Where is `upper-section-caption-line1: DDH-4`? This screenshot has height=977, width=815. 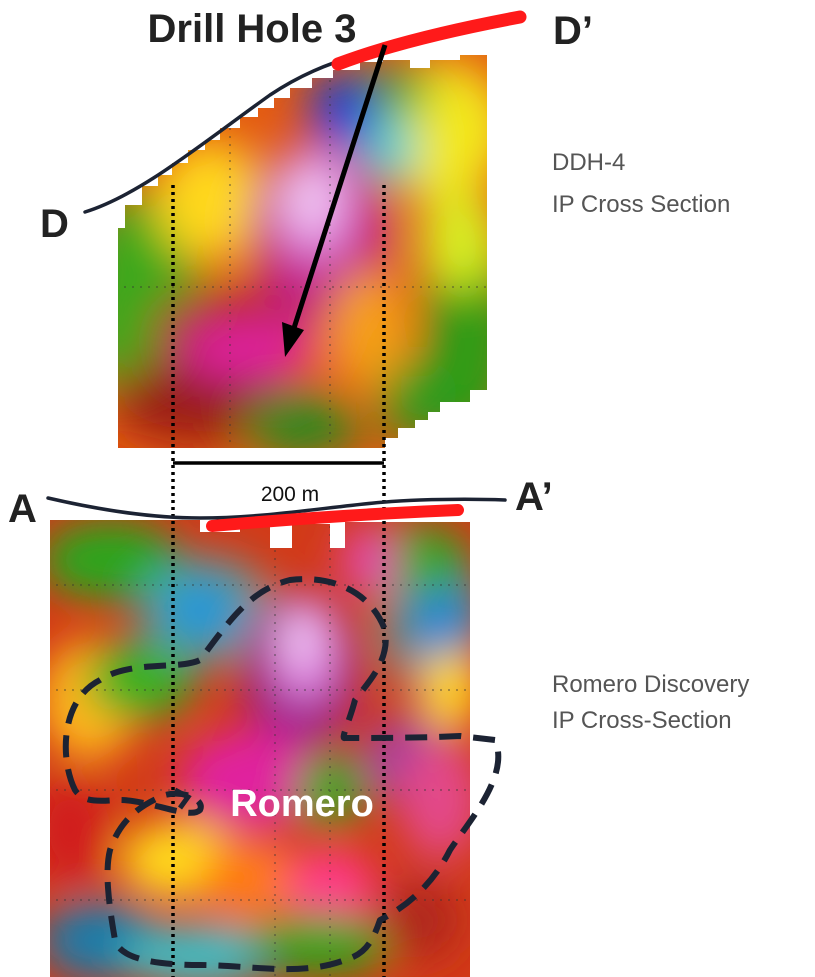
upper-section-caption-line1: DDH-4 is located at coordinates (588, 162).